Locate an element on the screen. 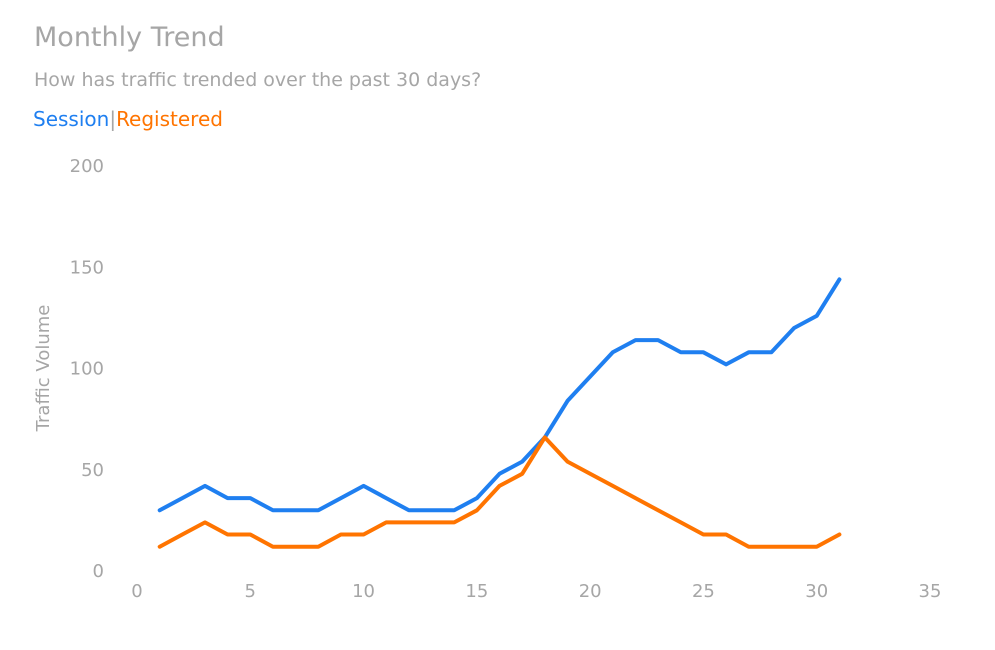  y-axis-ticks: 0 50 100 150 200 is located at coordinates (87, 369).